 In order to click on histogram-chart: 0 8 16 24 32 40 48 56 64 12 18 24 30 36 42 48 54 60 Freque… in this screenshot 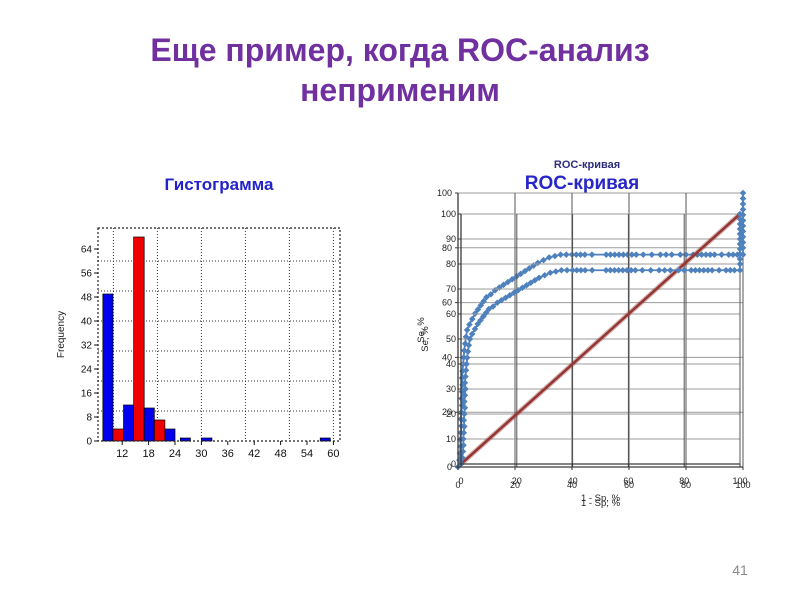, I will do `click(198, 344)`.